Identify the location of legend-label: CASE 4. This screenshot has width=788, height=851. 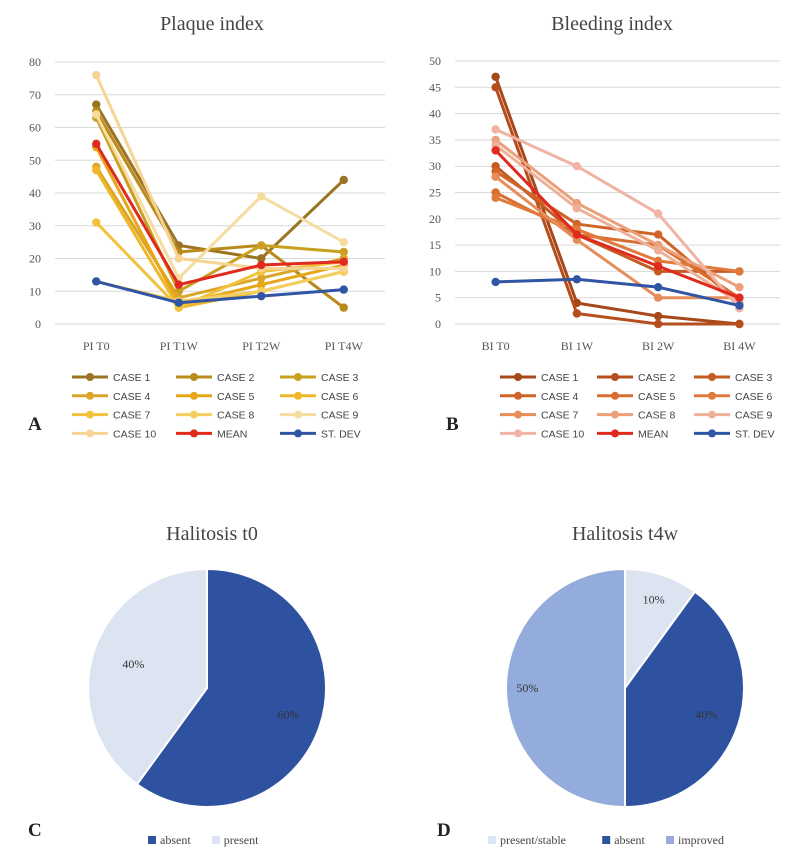
(132, 397).